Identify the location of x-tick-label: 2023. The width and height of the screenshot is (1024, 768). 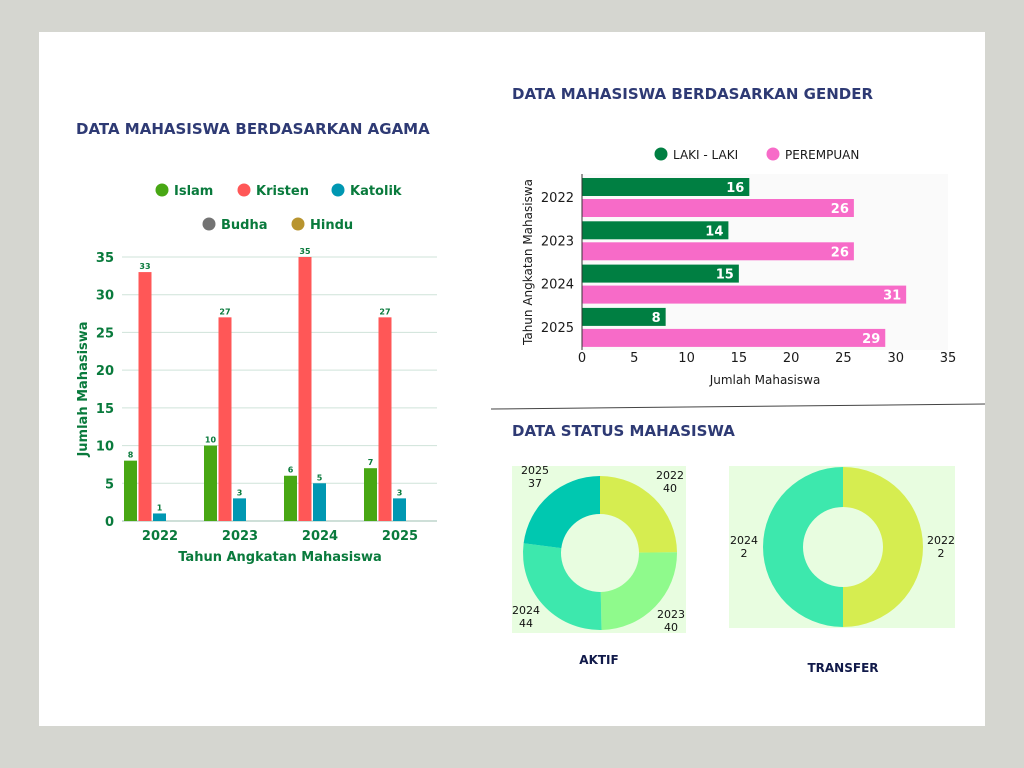
(240, 536).